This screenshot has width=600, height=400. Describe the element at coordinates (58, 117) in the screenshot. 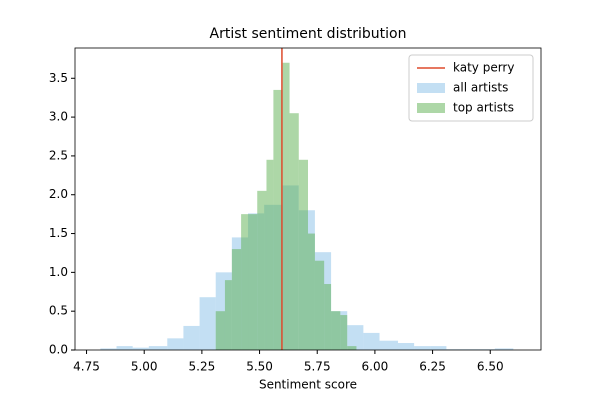

I see `y-tick-label: 3.0` at that location.